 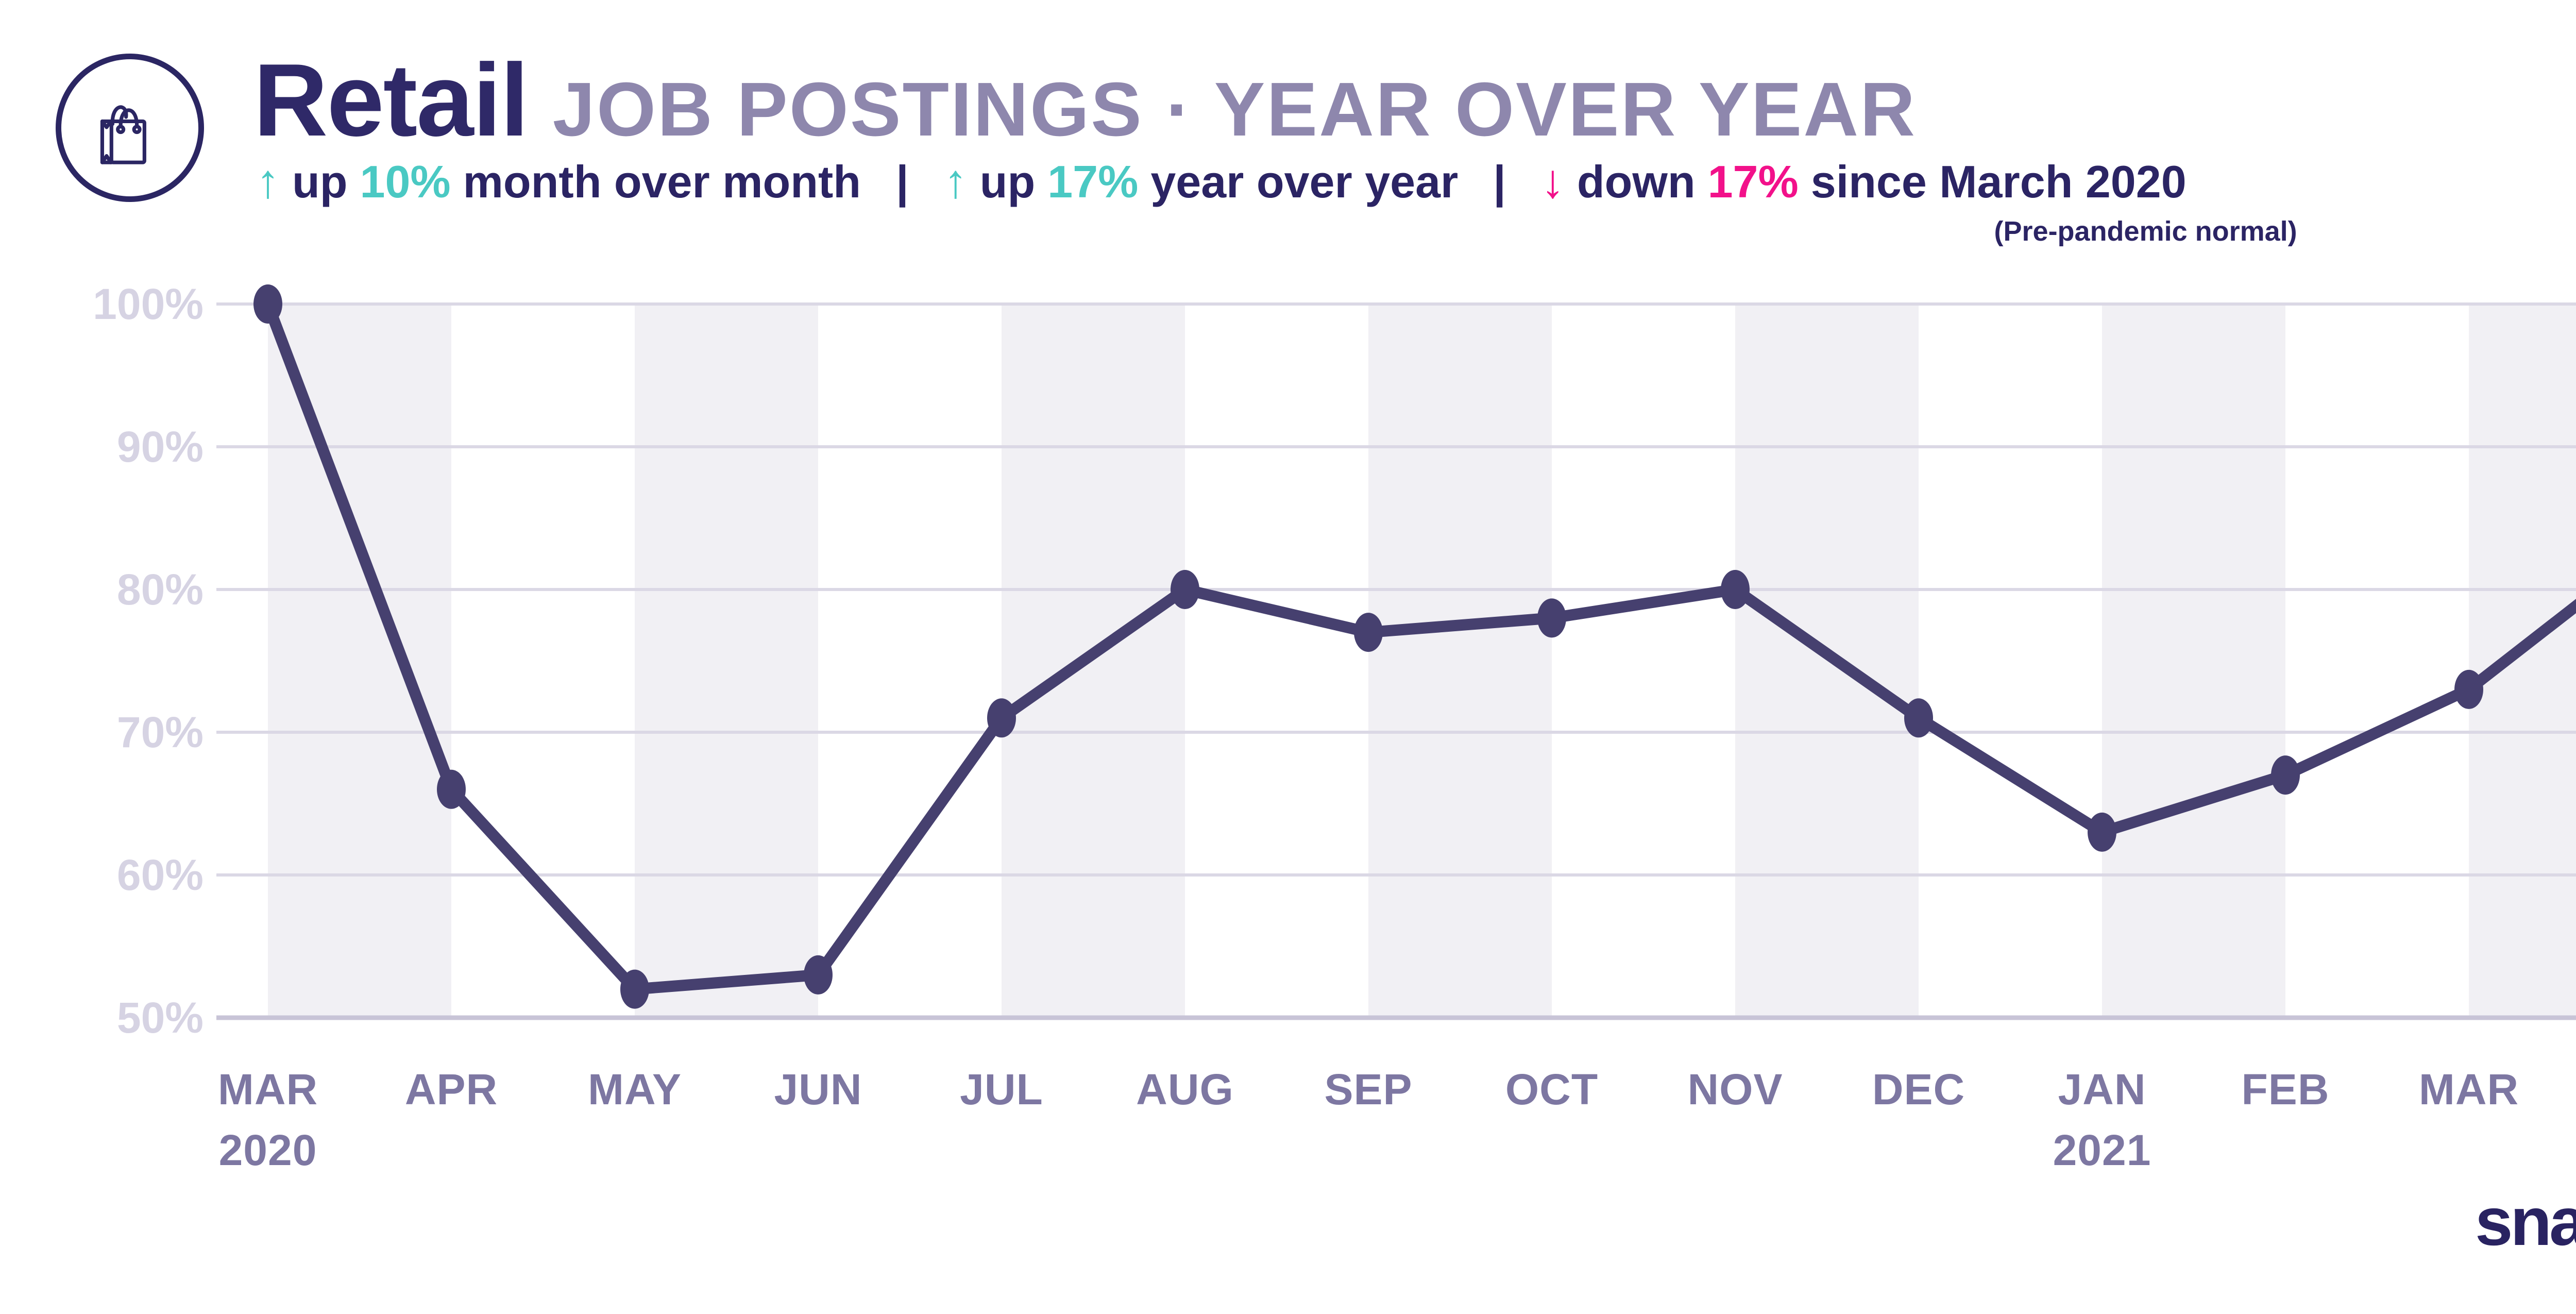 What do you see at coordinates (635, 1089) in the screenshot?
I see `month-label: MAY` at bounding box center [635, 1089].